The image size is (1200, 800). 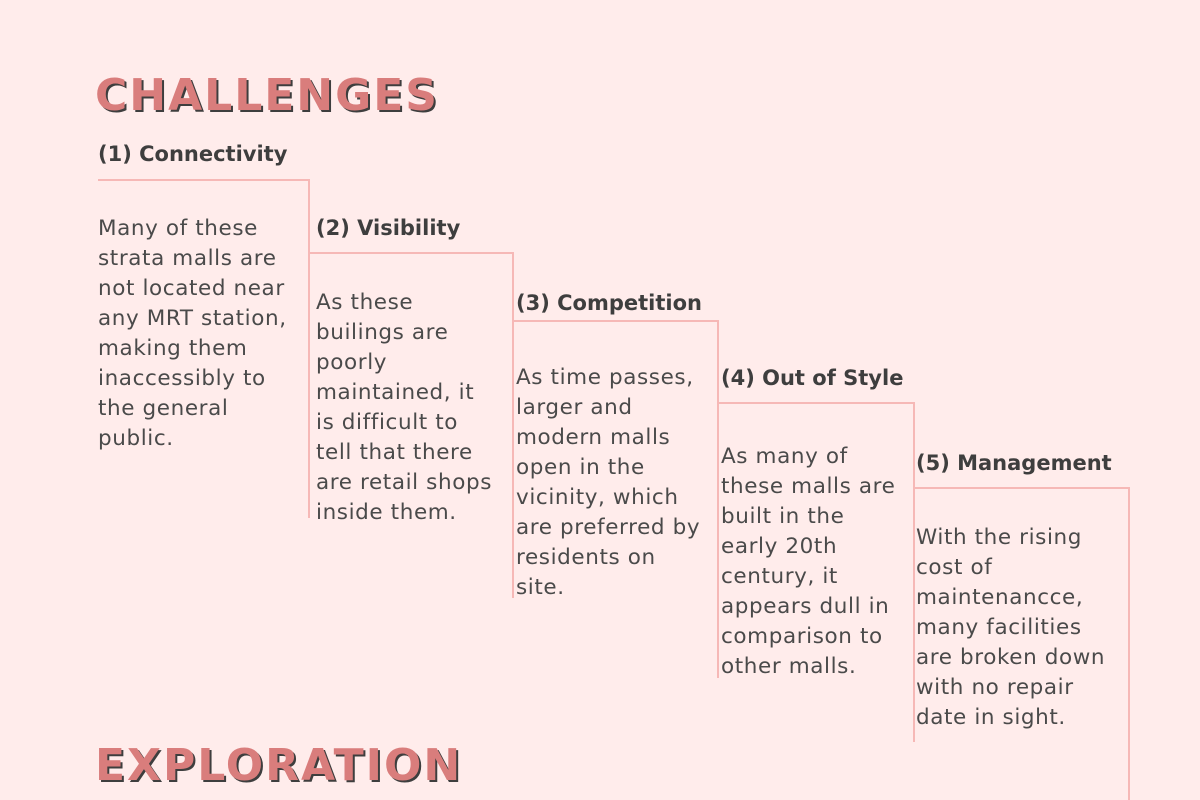 I want to click on description-line: making them, so click(x=173, y=348).